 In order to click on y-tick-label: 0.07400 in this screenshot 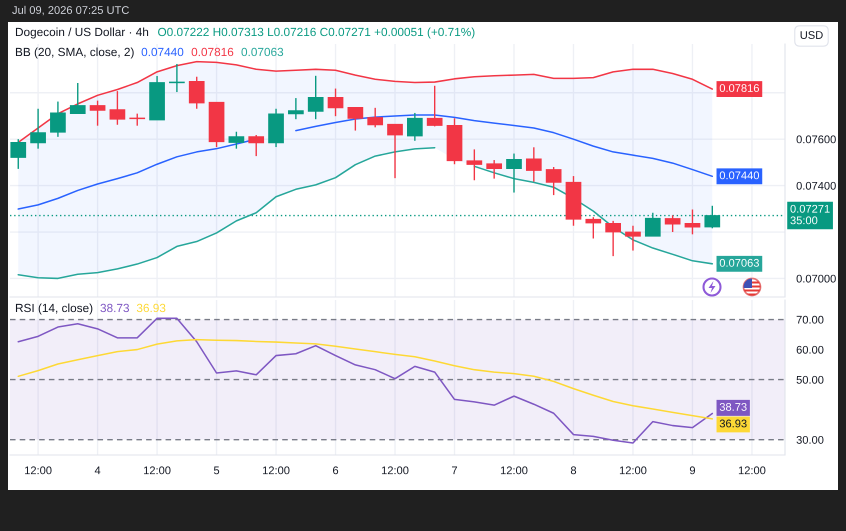, I will do `click(816, 186)`.